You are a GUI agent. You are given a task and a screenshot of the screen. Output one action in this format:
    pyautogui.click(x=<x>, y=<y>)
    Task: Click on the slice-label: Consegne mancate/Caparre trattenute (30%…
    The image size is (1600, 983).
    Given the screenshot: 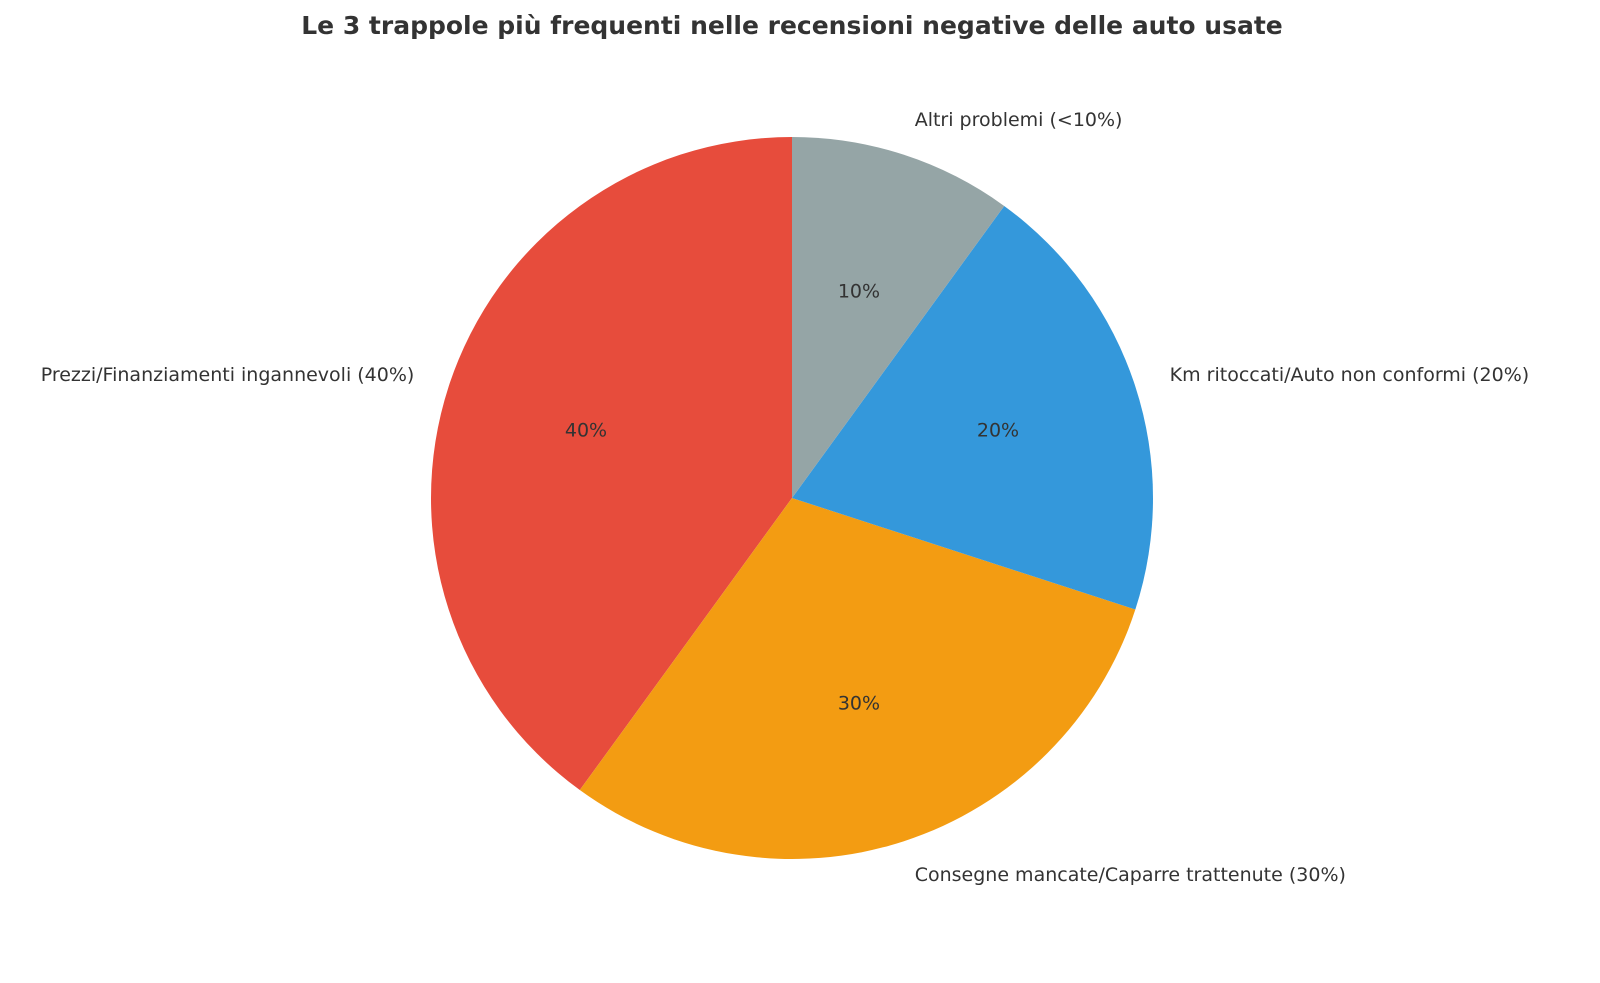 What is the action you would take?
    pyautogui.click(x=1130, y=875)
    